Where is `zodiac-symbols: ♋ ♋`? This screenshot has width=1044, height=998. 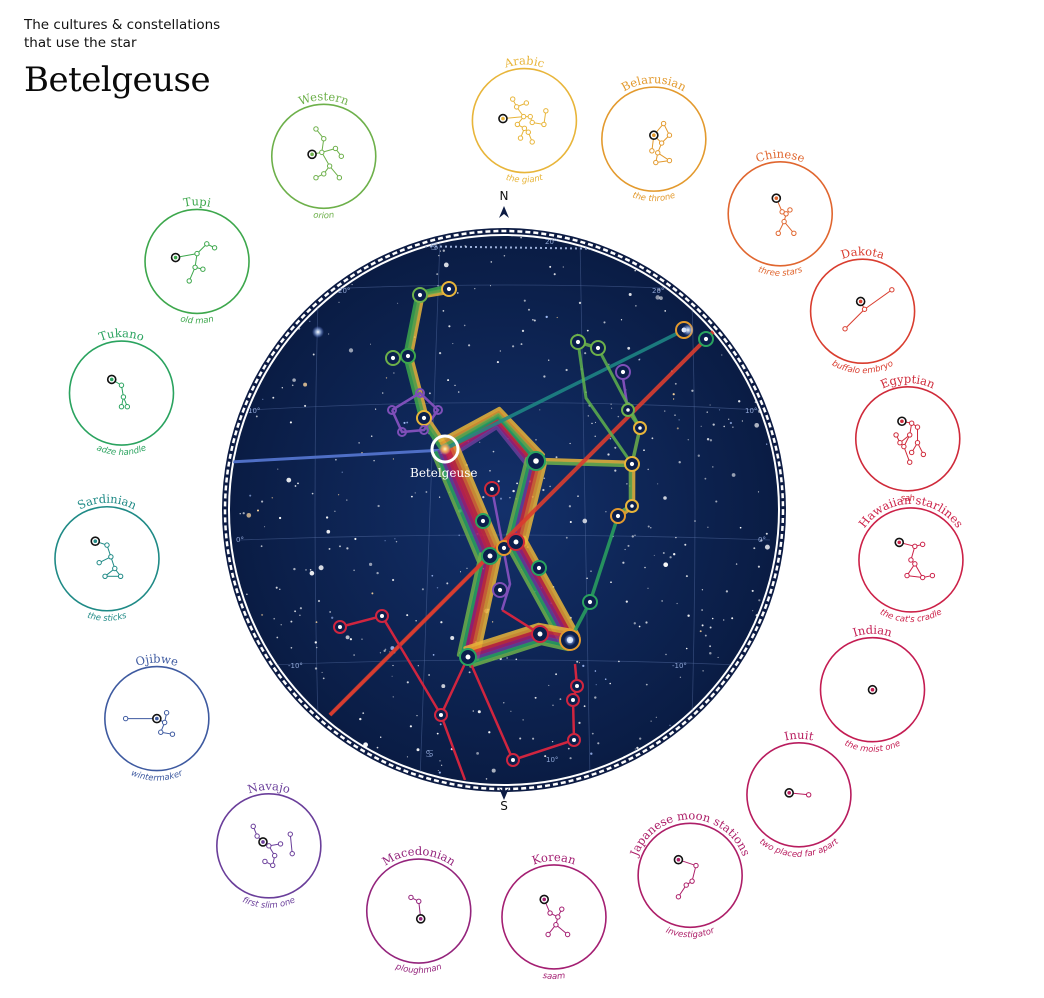
zodiac-symbols: ♋ ♋ is located at coordinates (432, 501).